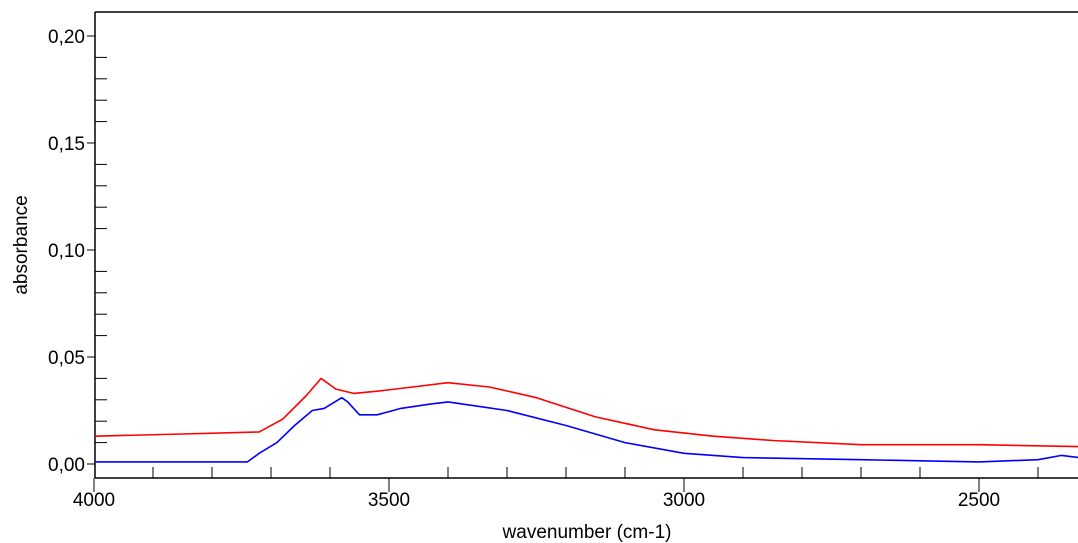 This screenshot has width=1078, height=543. I want to click on y-axis-title: absorbance, so click(21, 244).